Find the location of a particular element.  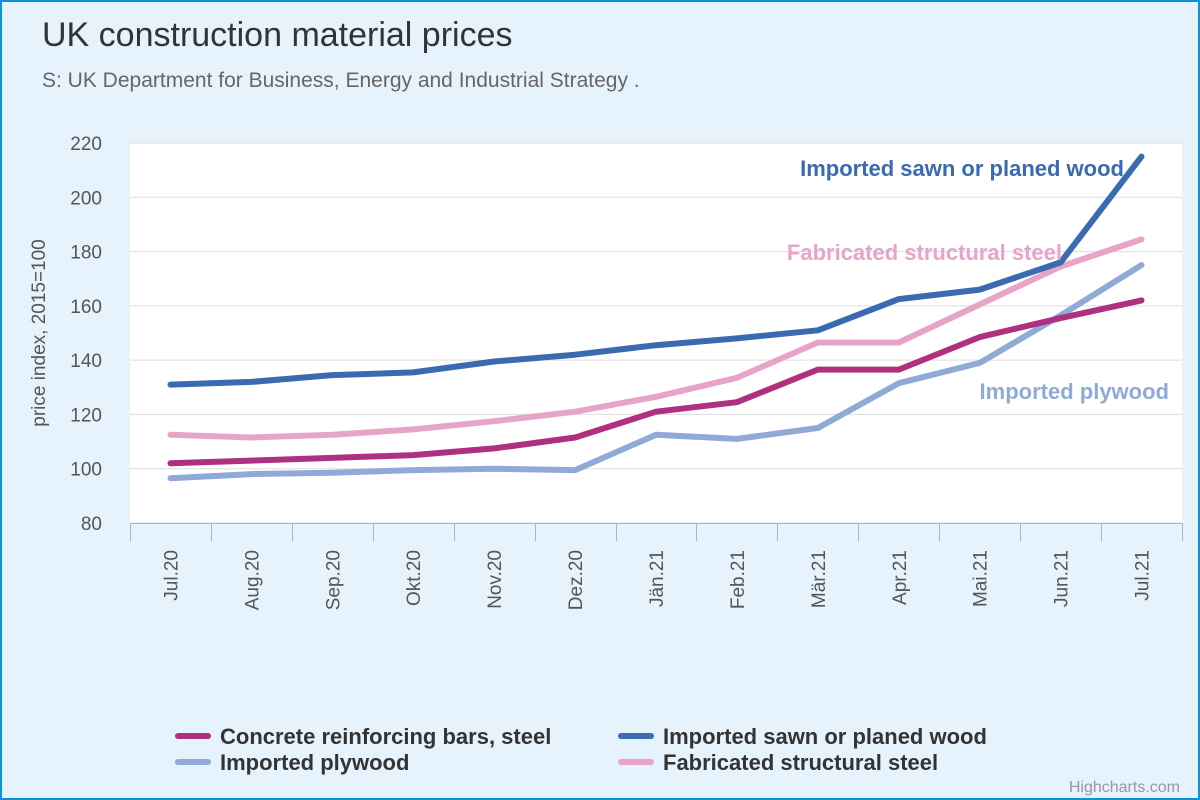

y-tick-label: 180 is located at coordinates (86, 253).